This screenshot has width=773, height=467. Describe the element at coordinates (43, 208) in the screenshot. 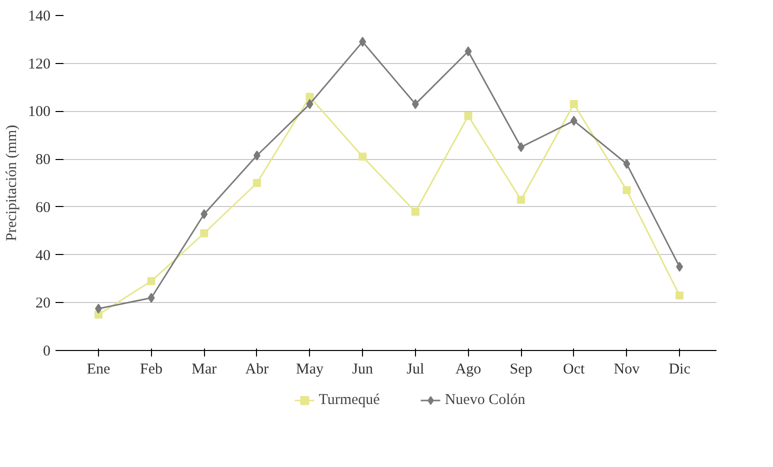

I see `y-tick-label: 60` at that location.